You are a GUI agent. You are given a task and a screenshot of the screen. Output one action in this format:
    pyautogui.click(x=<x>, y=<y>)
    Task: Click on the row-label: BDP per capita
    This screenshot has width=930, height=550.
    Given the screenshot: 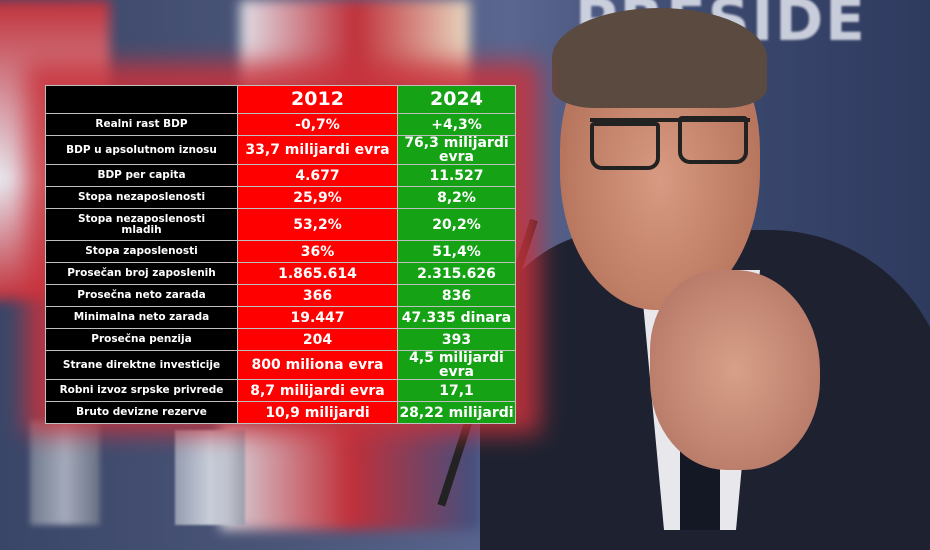 What is the action you would take?
    pyautogui.click(x=141, y=175)
    